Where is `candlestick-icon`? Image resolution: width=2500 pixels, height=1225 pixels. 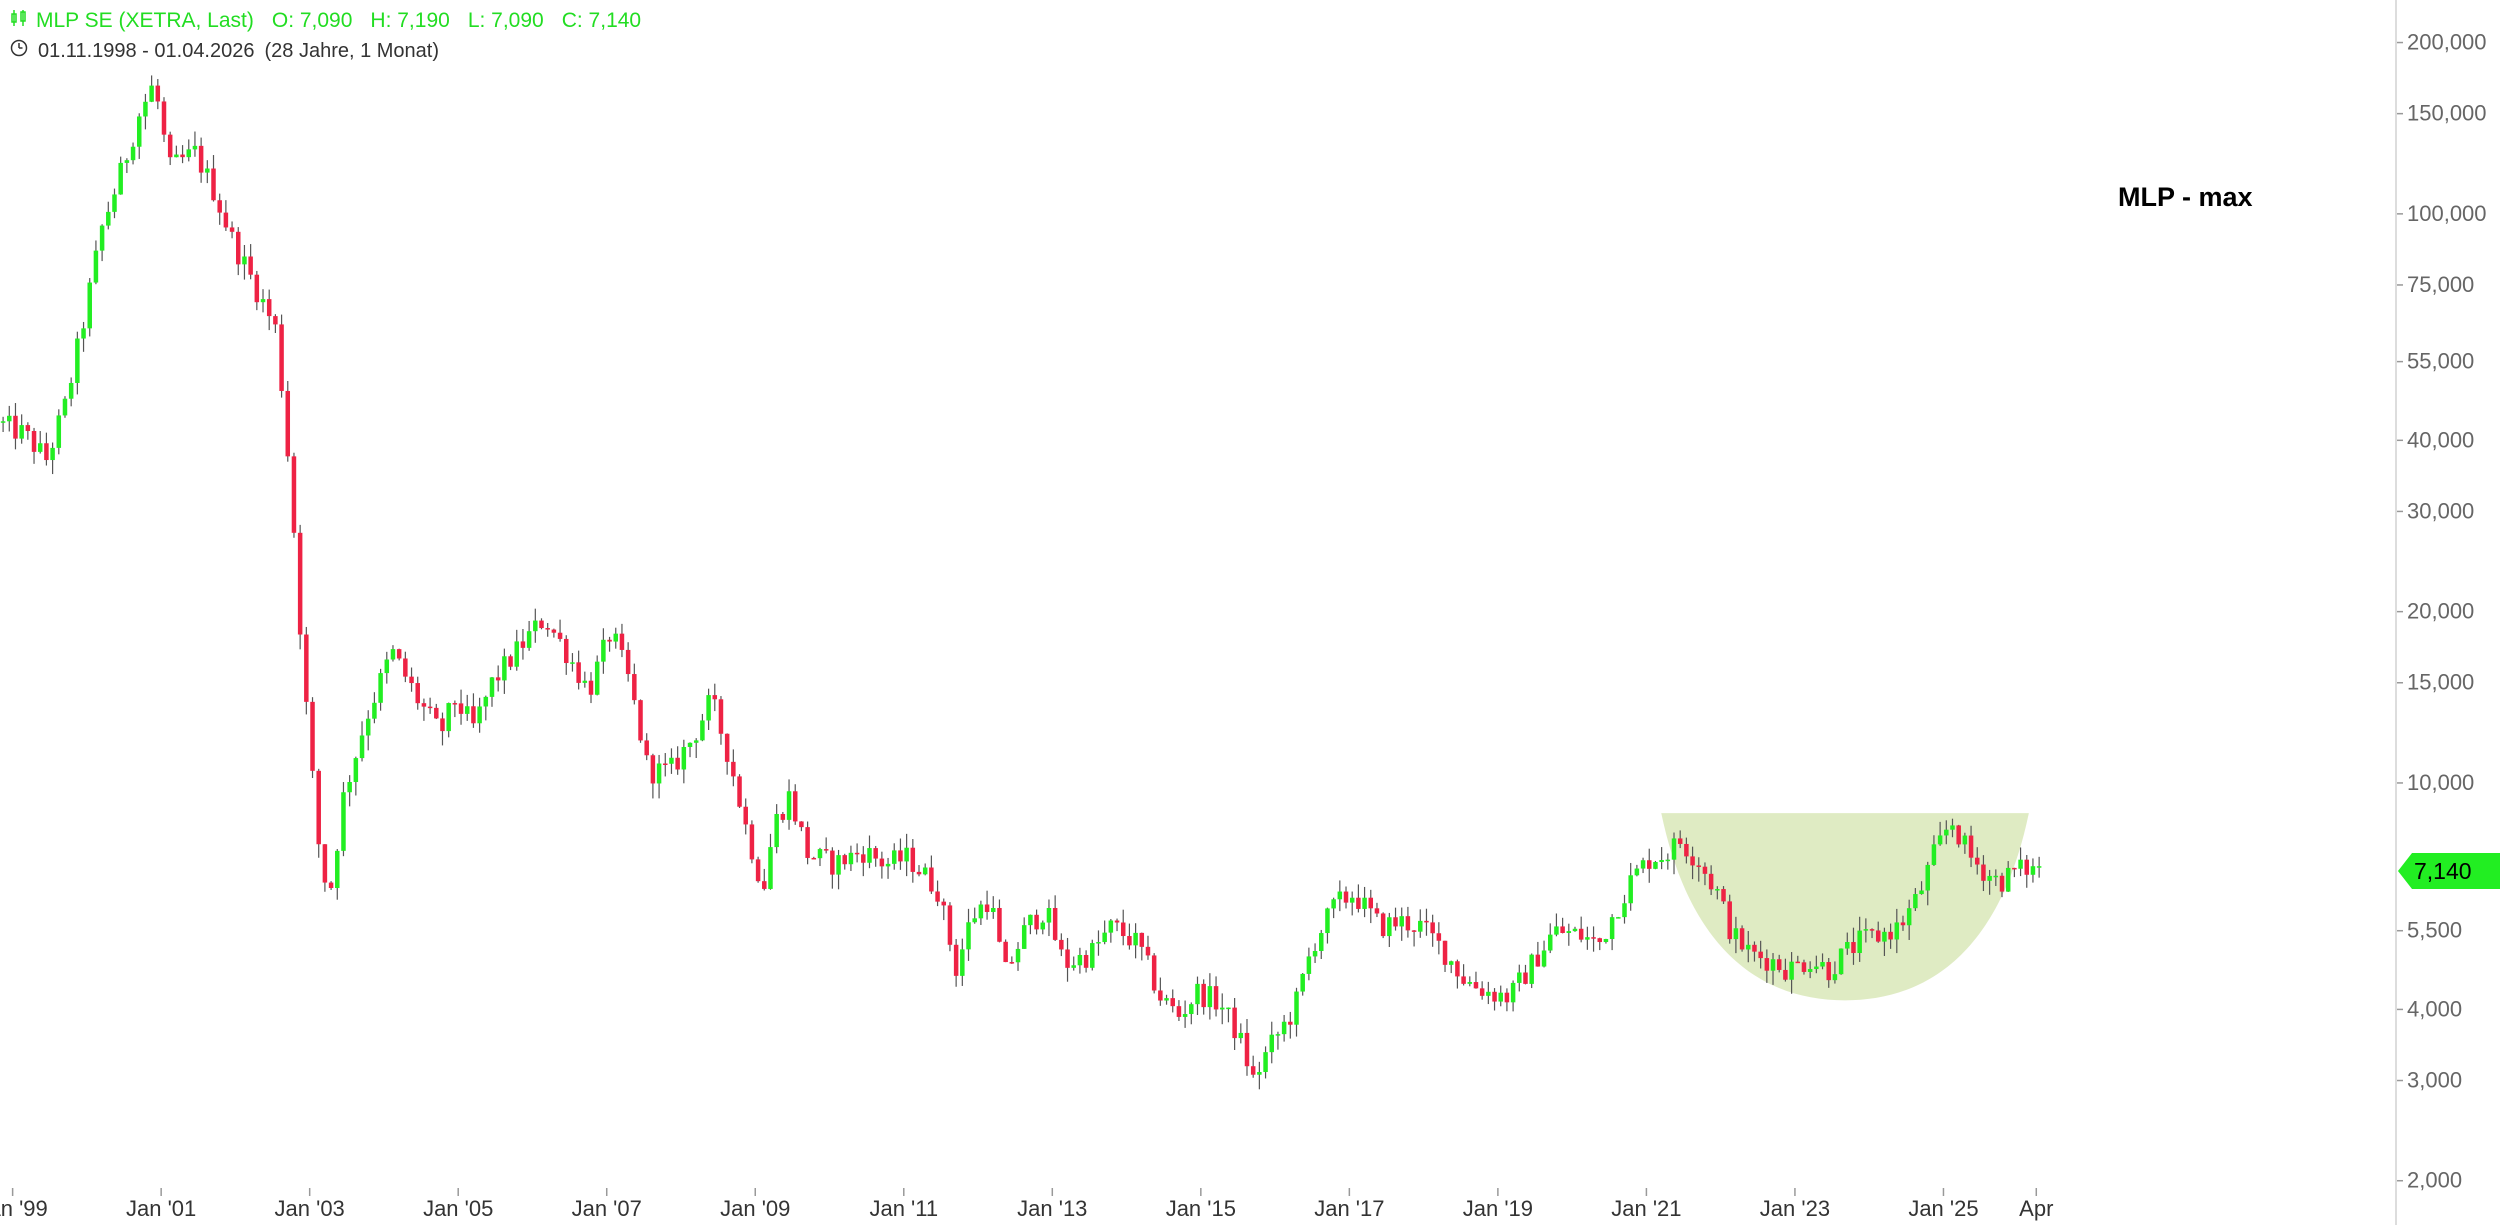
candlestick-icon is located at coordinates (19, 21).